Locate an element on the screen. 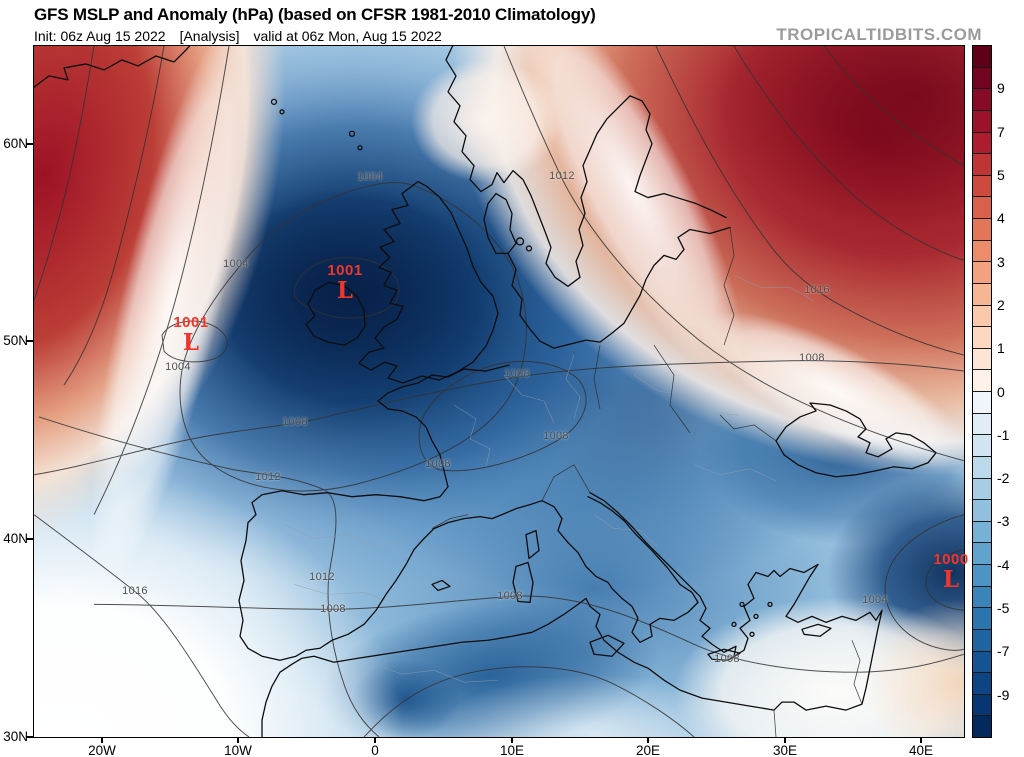 Image resolution: width=1024 pixels, height=757 pixels. watermark: TROPICALTIDBITS.COM is located at coordinates (879, 34).